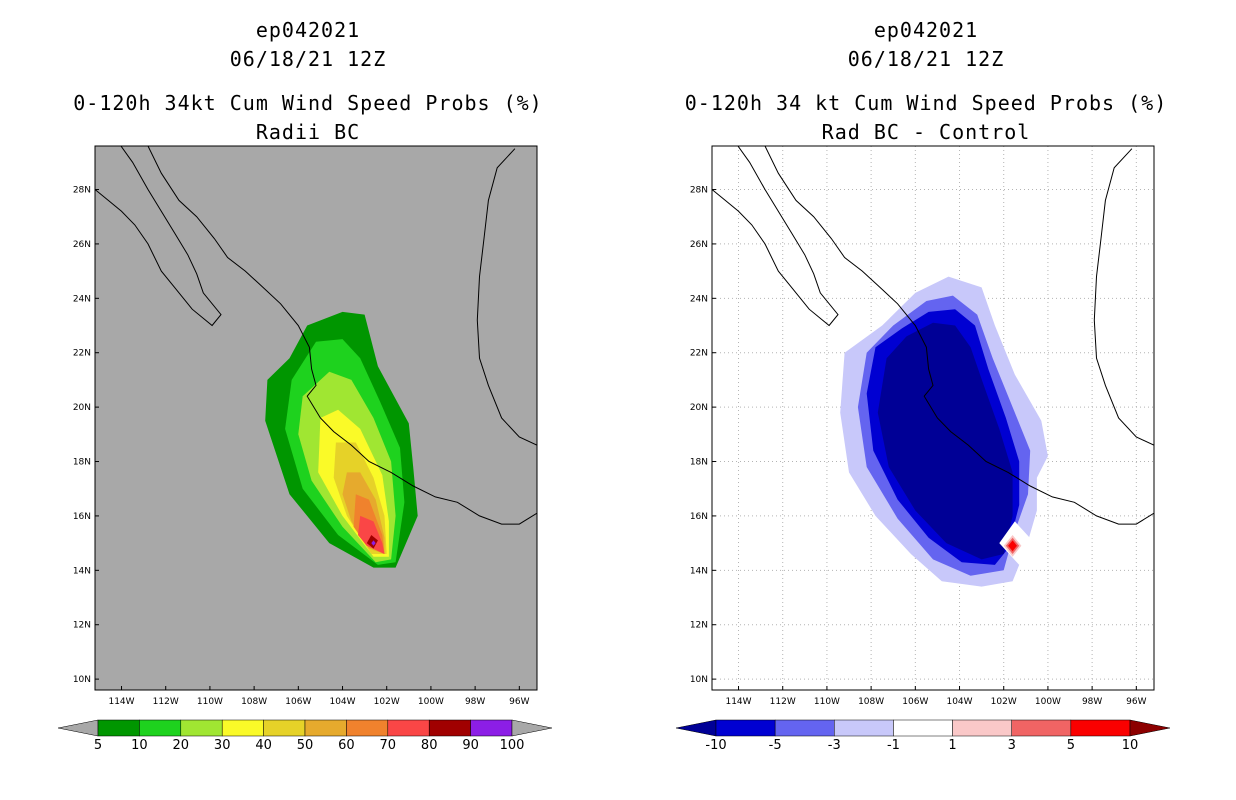 The width and height of the screenshot is (1236, 800). Describe the element at coordinates (959, 702) in the screenshot. I see `right-xtick-label: 104W` at that location.